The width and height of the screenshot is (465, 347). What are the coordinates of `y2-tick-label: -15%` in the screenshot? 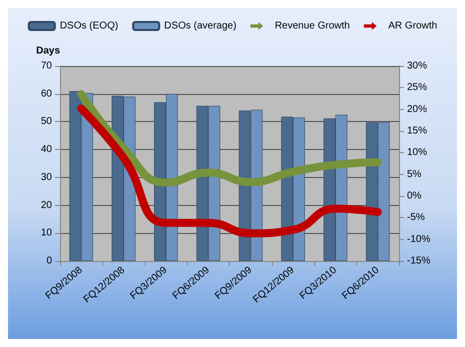 It's located at (418, 261).